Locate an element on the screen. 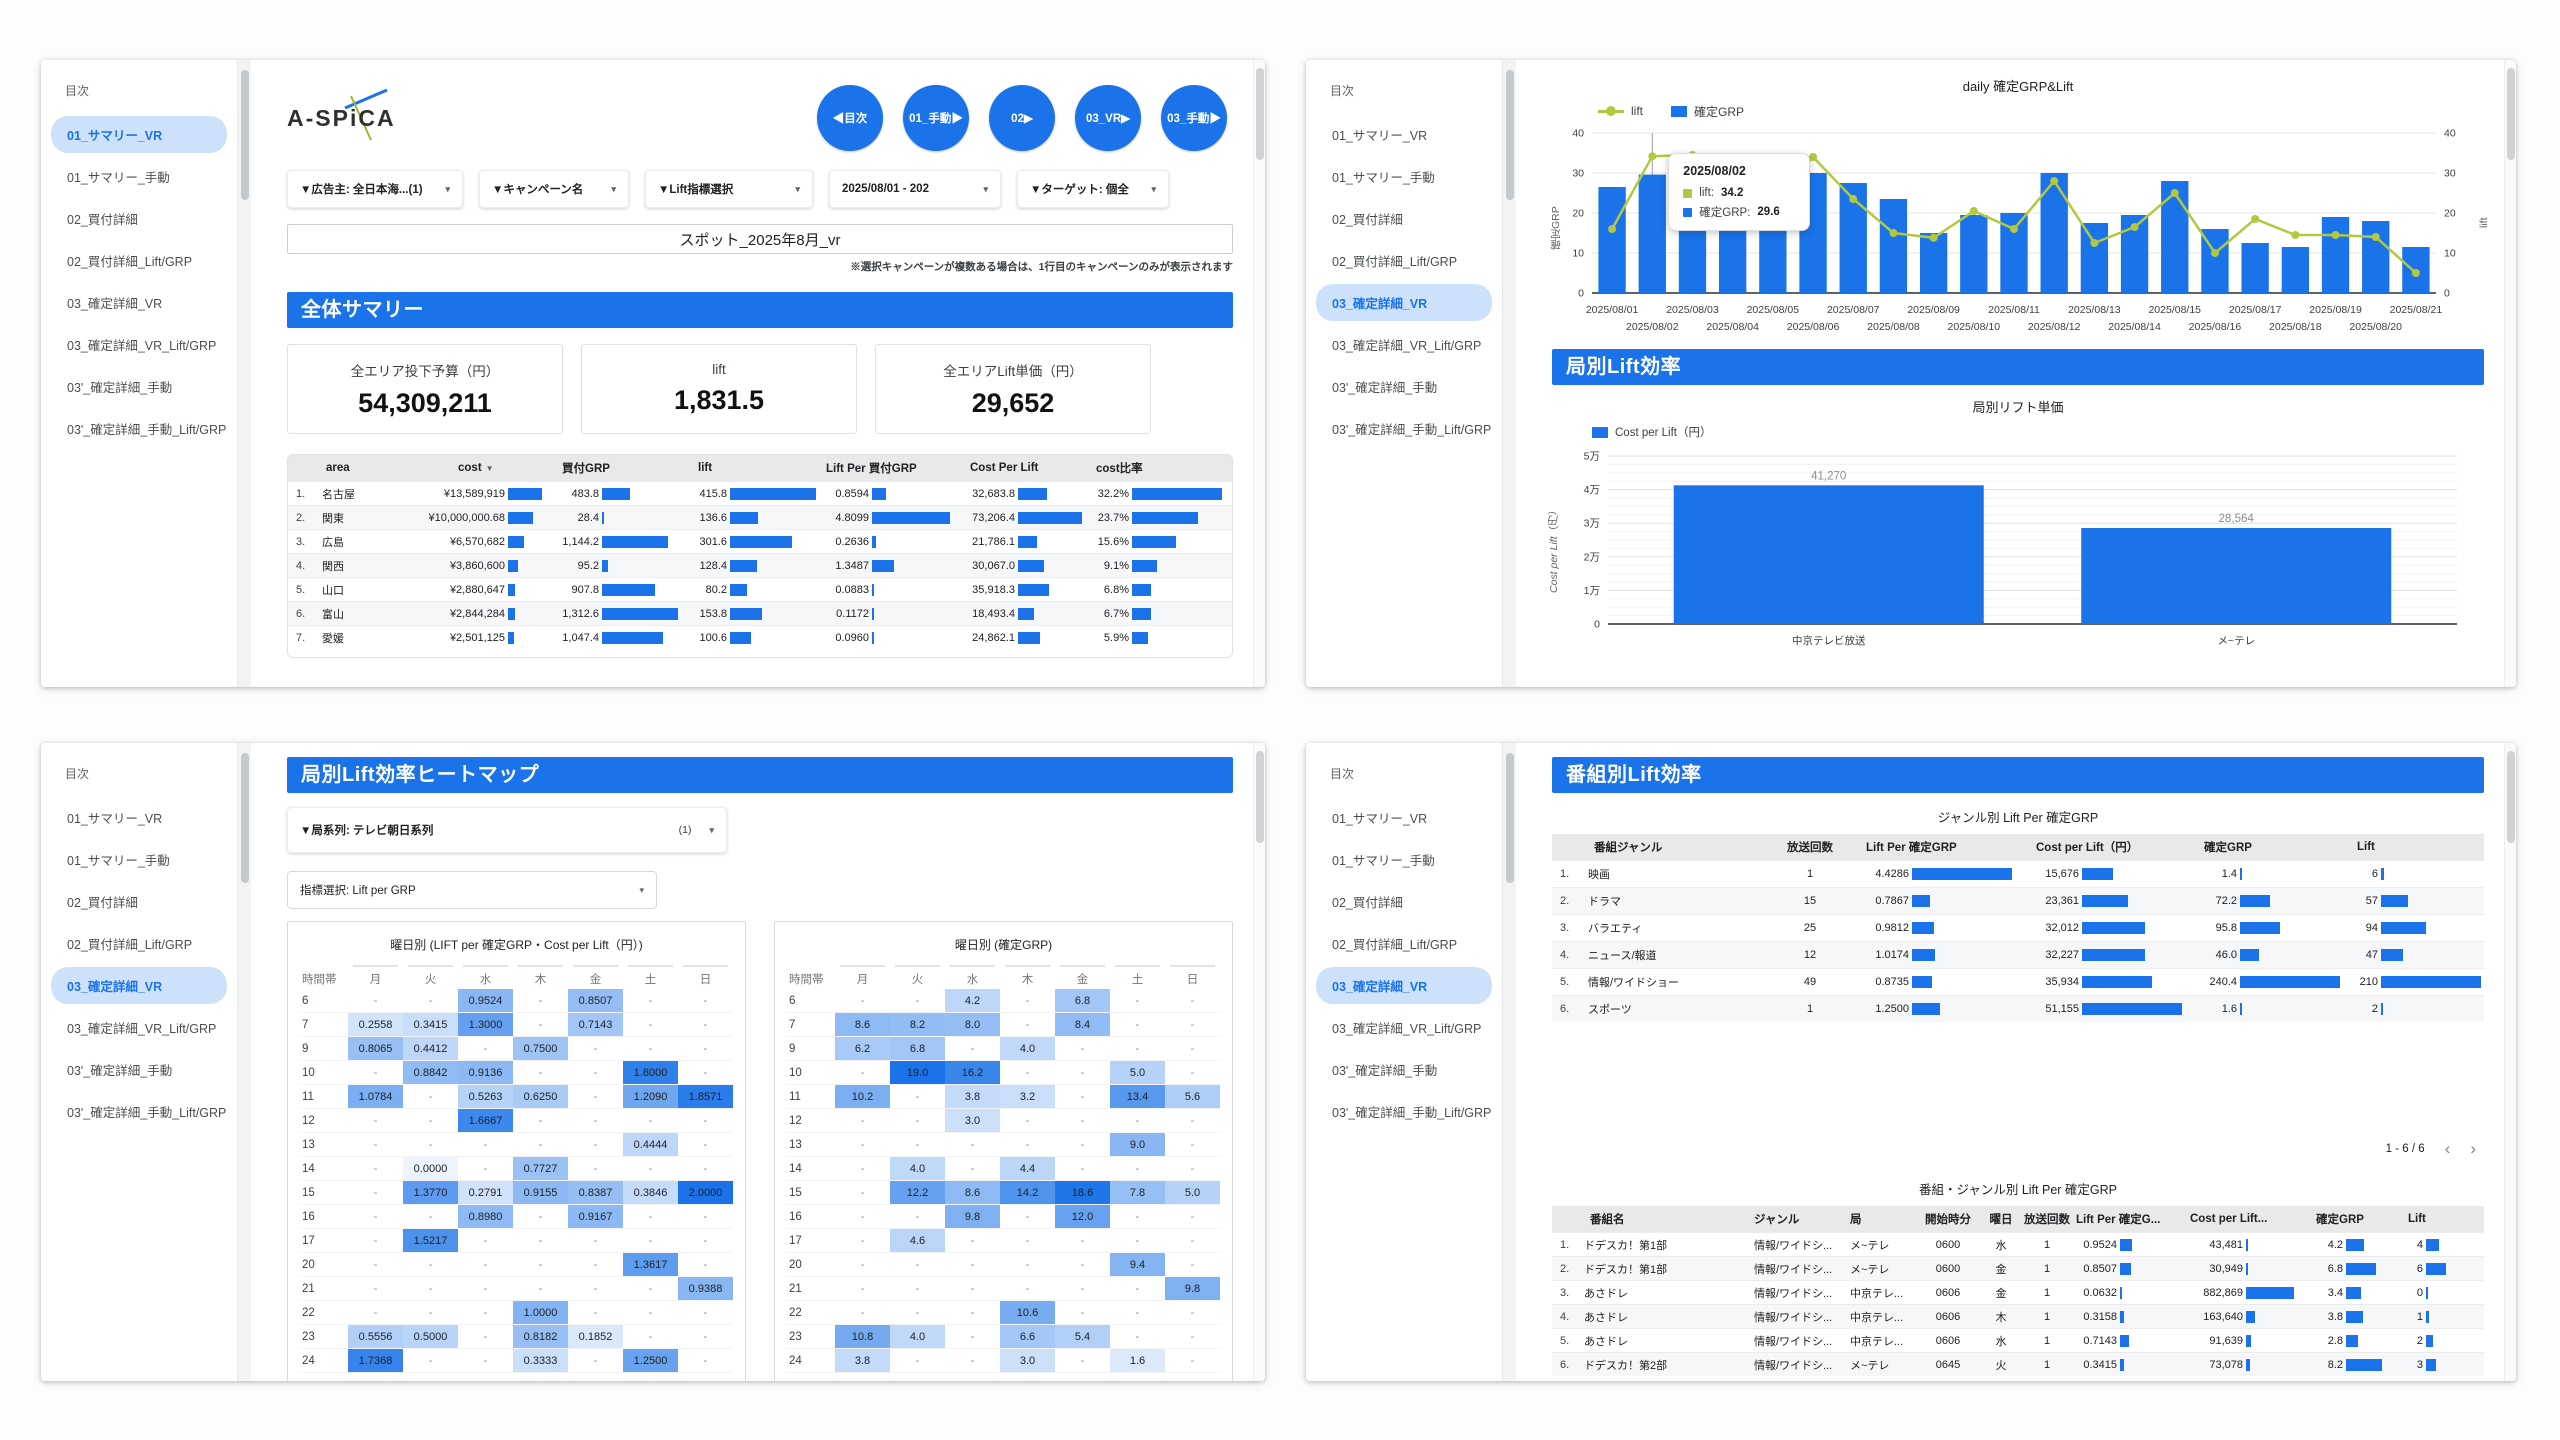  sort-desc-icon: ▼ is located at coordinates (489, 468).